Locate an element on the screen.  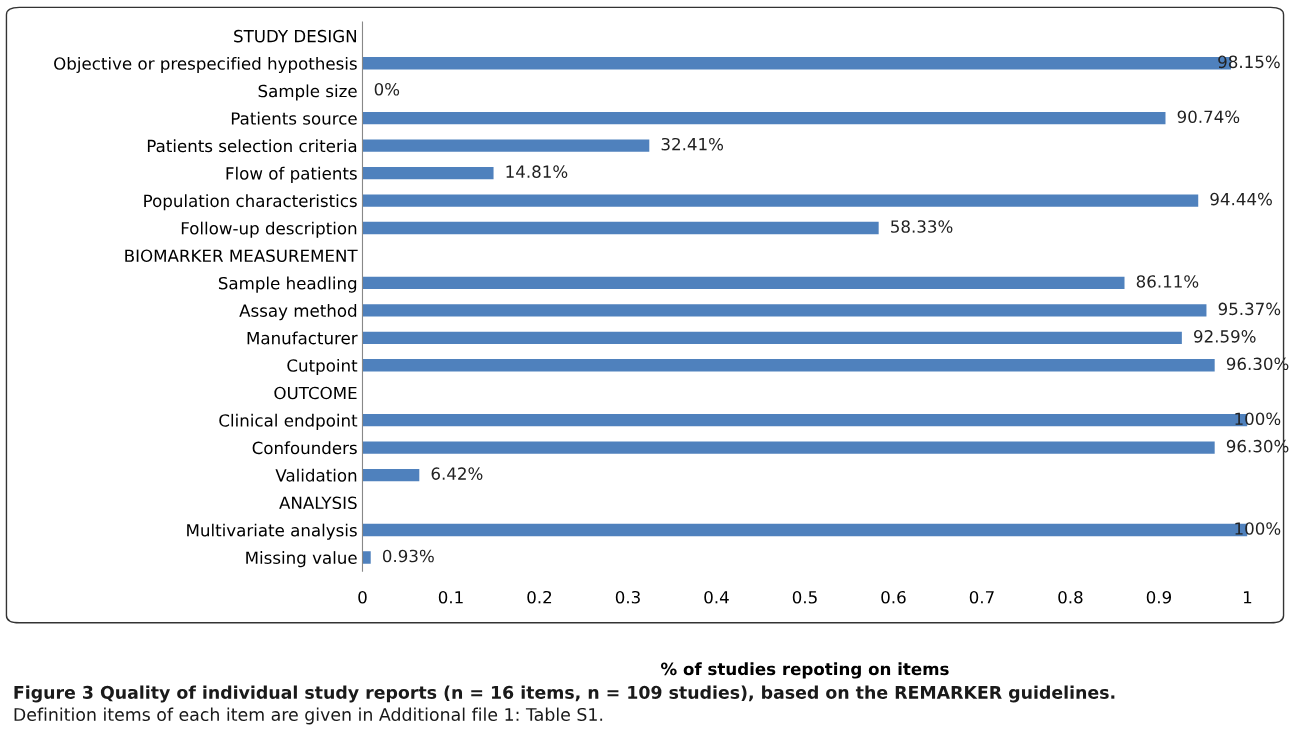
x-tick-label: 0.2 is located at coordinates (539, 597).